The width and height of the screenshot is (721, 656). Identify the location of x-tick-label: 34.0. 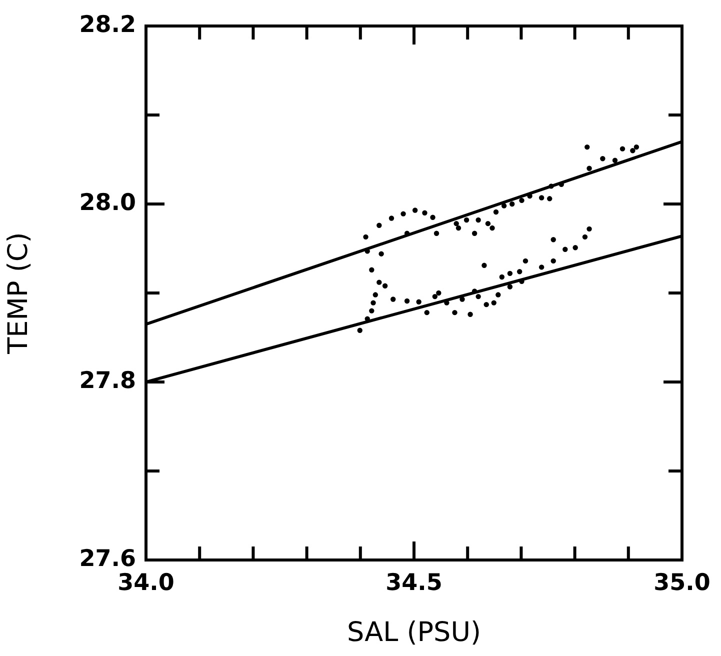
(146, 583).